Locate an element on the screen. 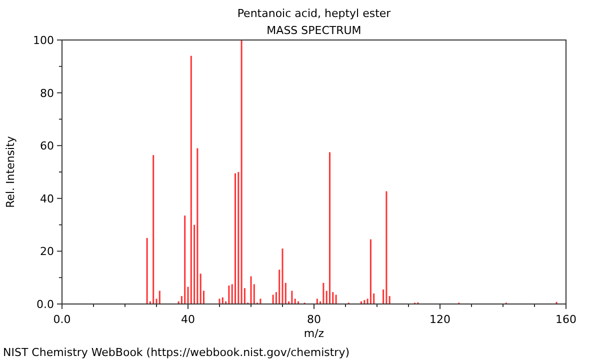 The width and height of the screenshot is (600, 360). x-tick-label: 0.0 is located at coordinates (62, 319).